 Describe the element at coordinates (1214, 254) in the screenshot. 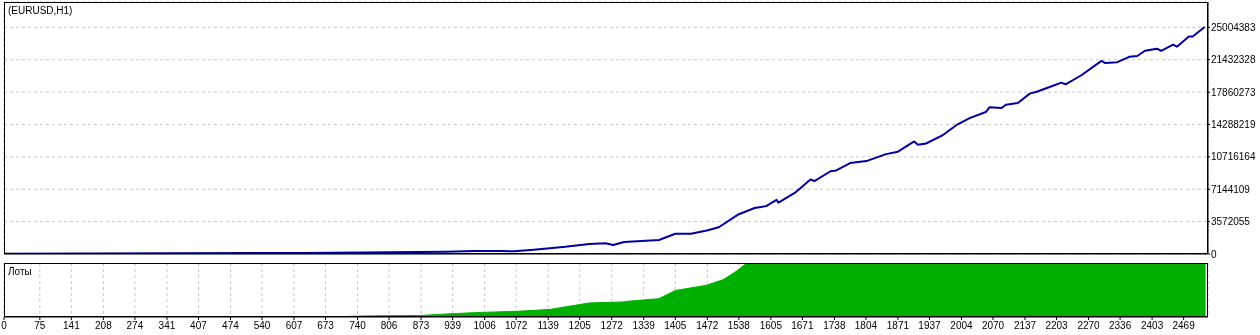

I see `y-tick-label: 0` at that location.